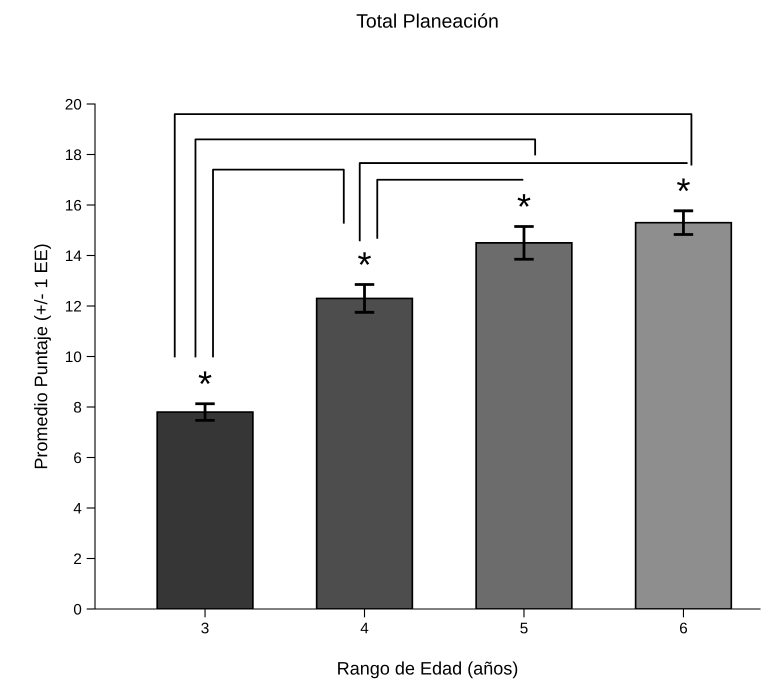 The image size is (777, 695). What do you see at coordinates (524, 628) in the screenshot?
I see `x-tick-label: 5` at bounding box center [524, 628].